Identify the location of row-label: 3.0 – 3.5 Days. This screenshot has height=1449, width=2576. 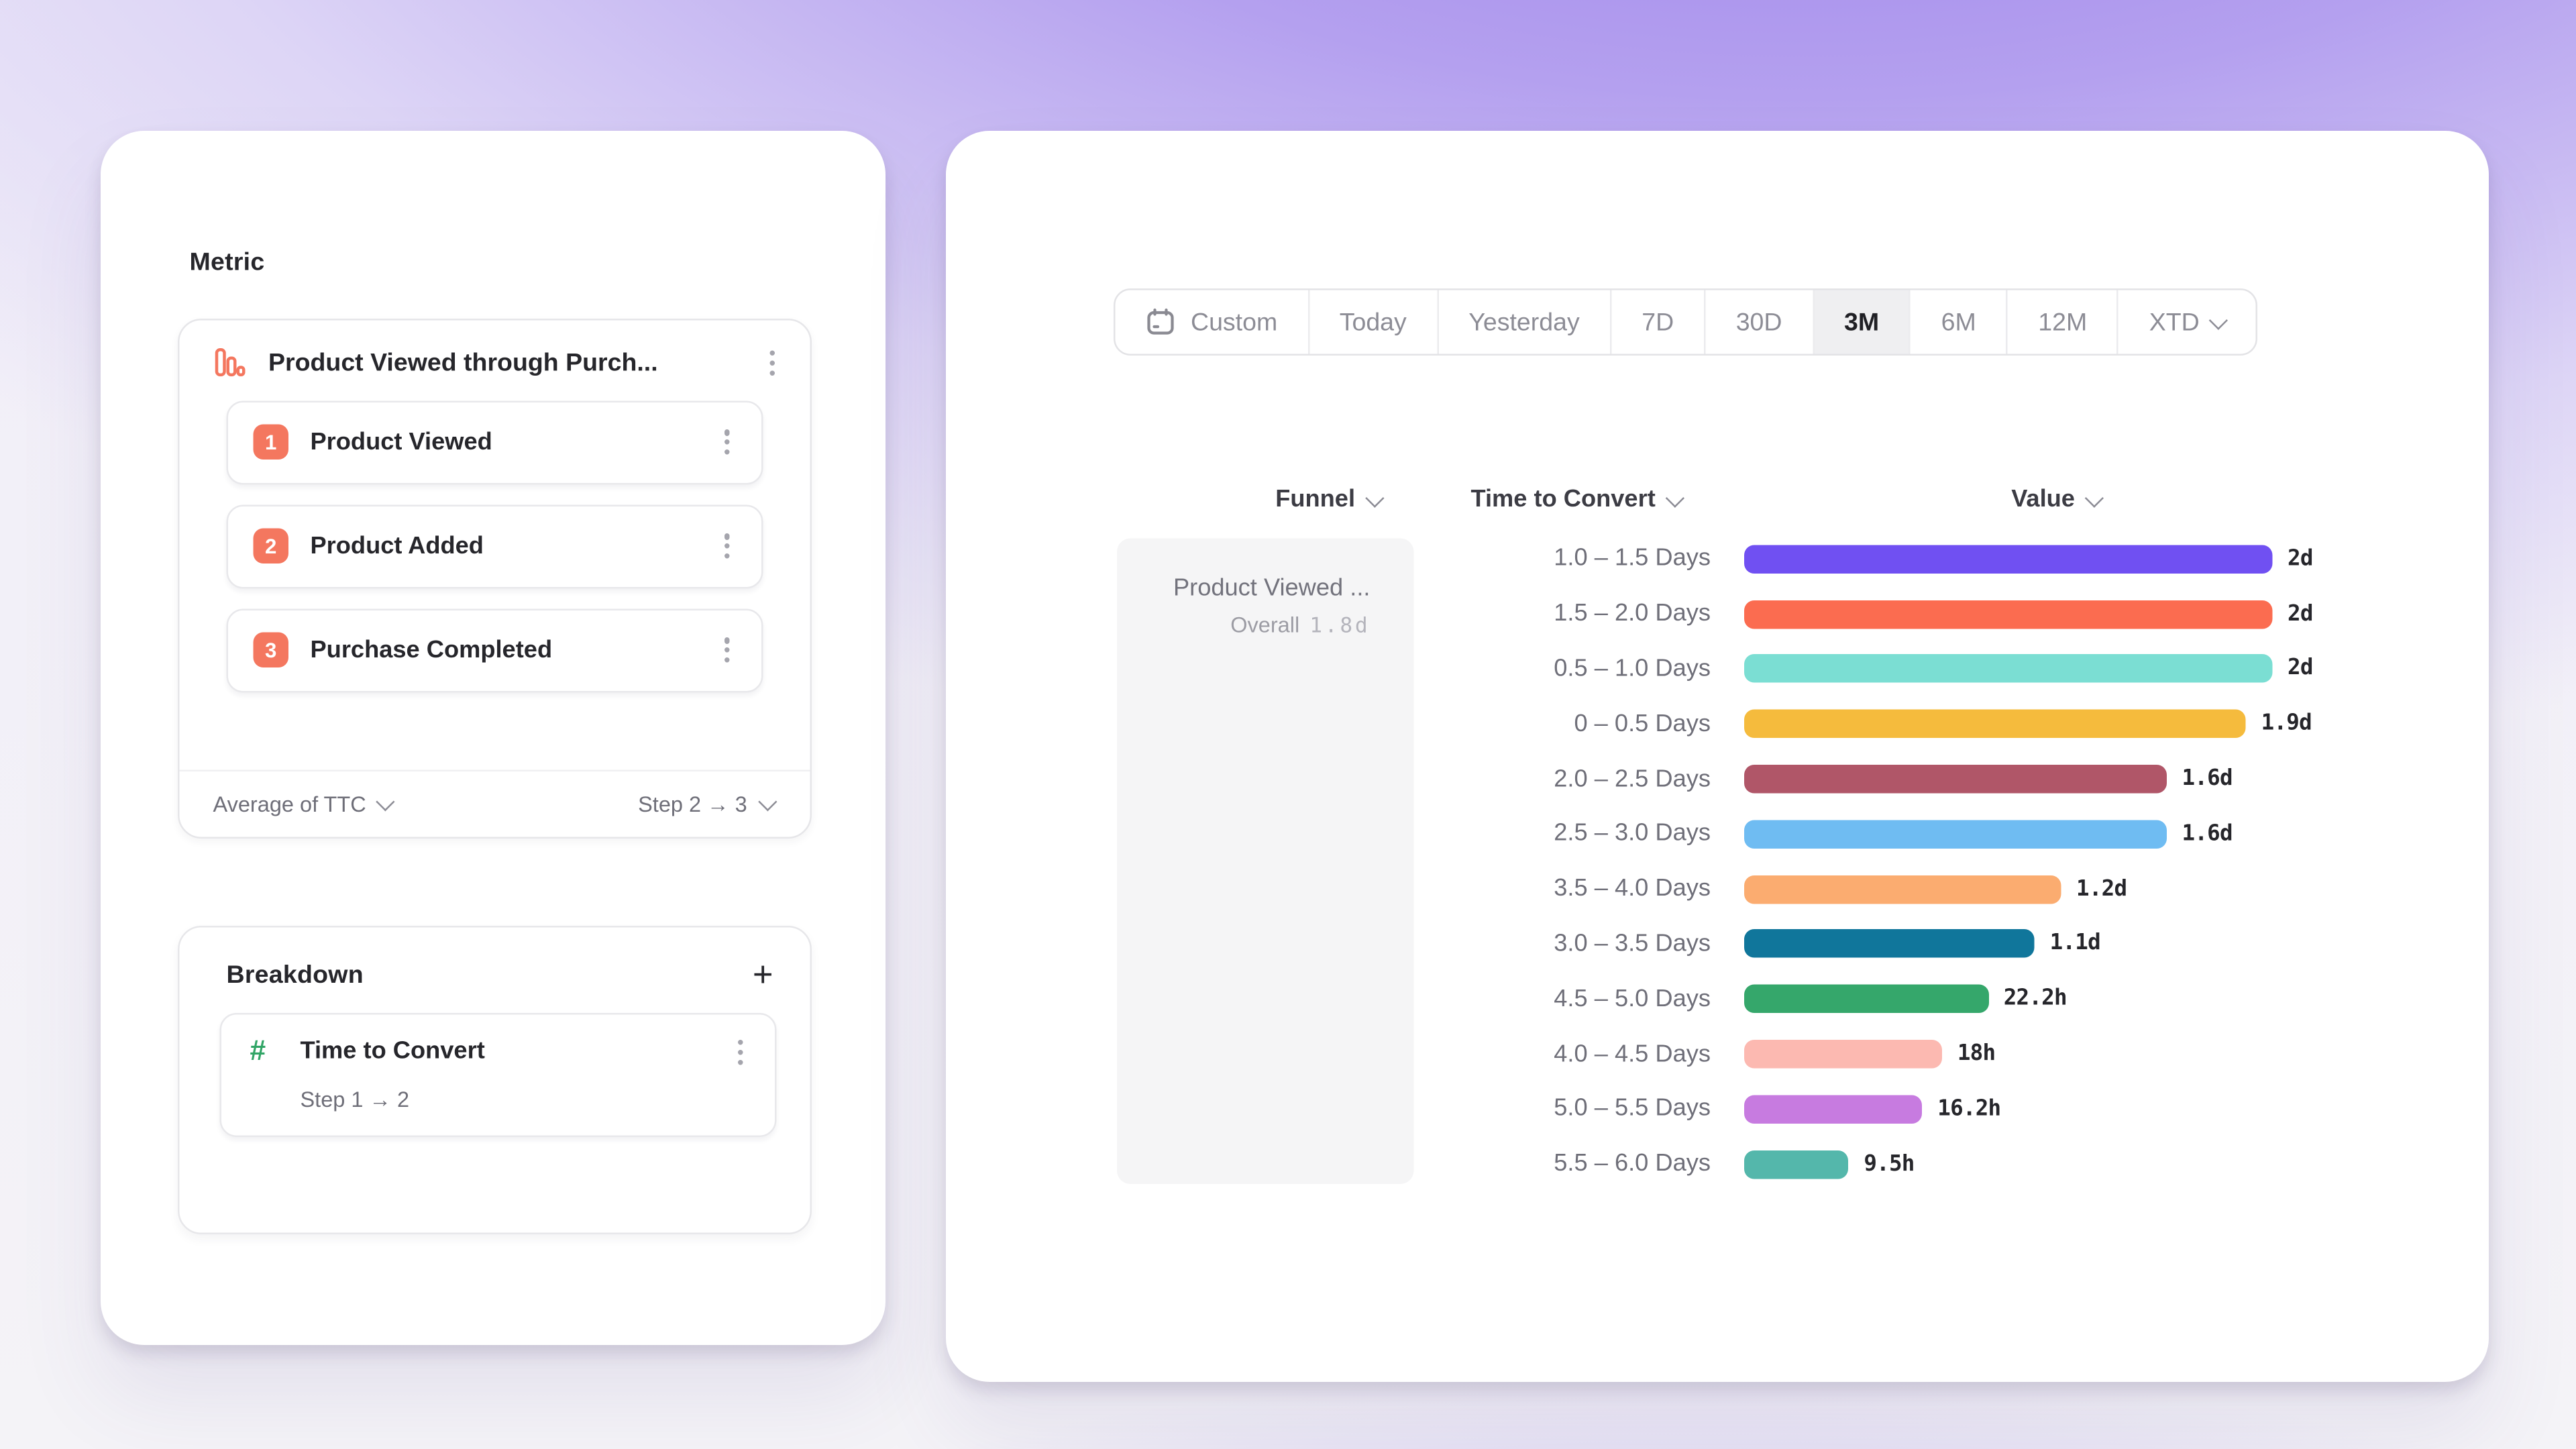
(1632, 944).